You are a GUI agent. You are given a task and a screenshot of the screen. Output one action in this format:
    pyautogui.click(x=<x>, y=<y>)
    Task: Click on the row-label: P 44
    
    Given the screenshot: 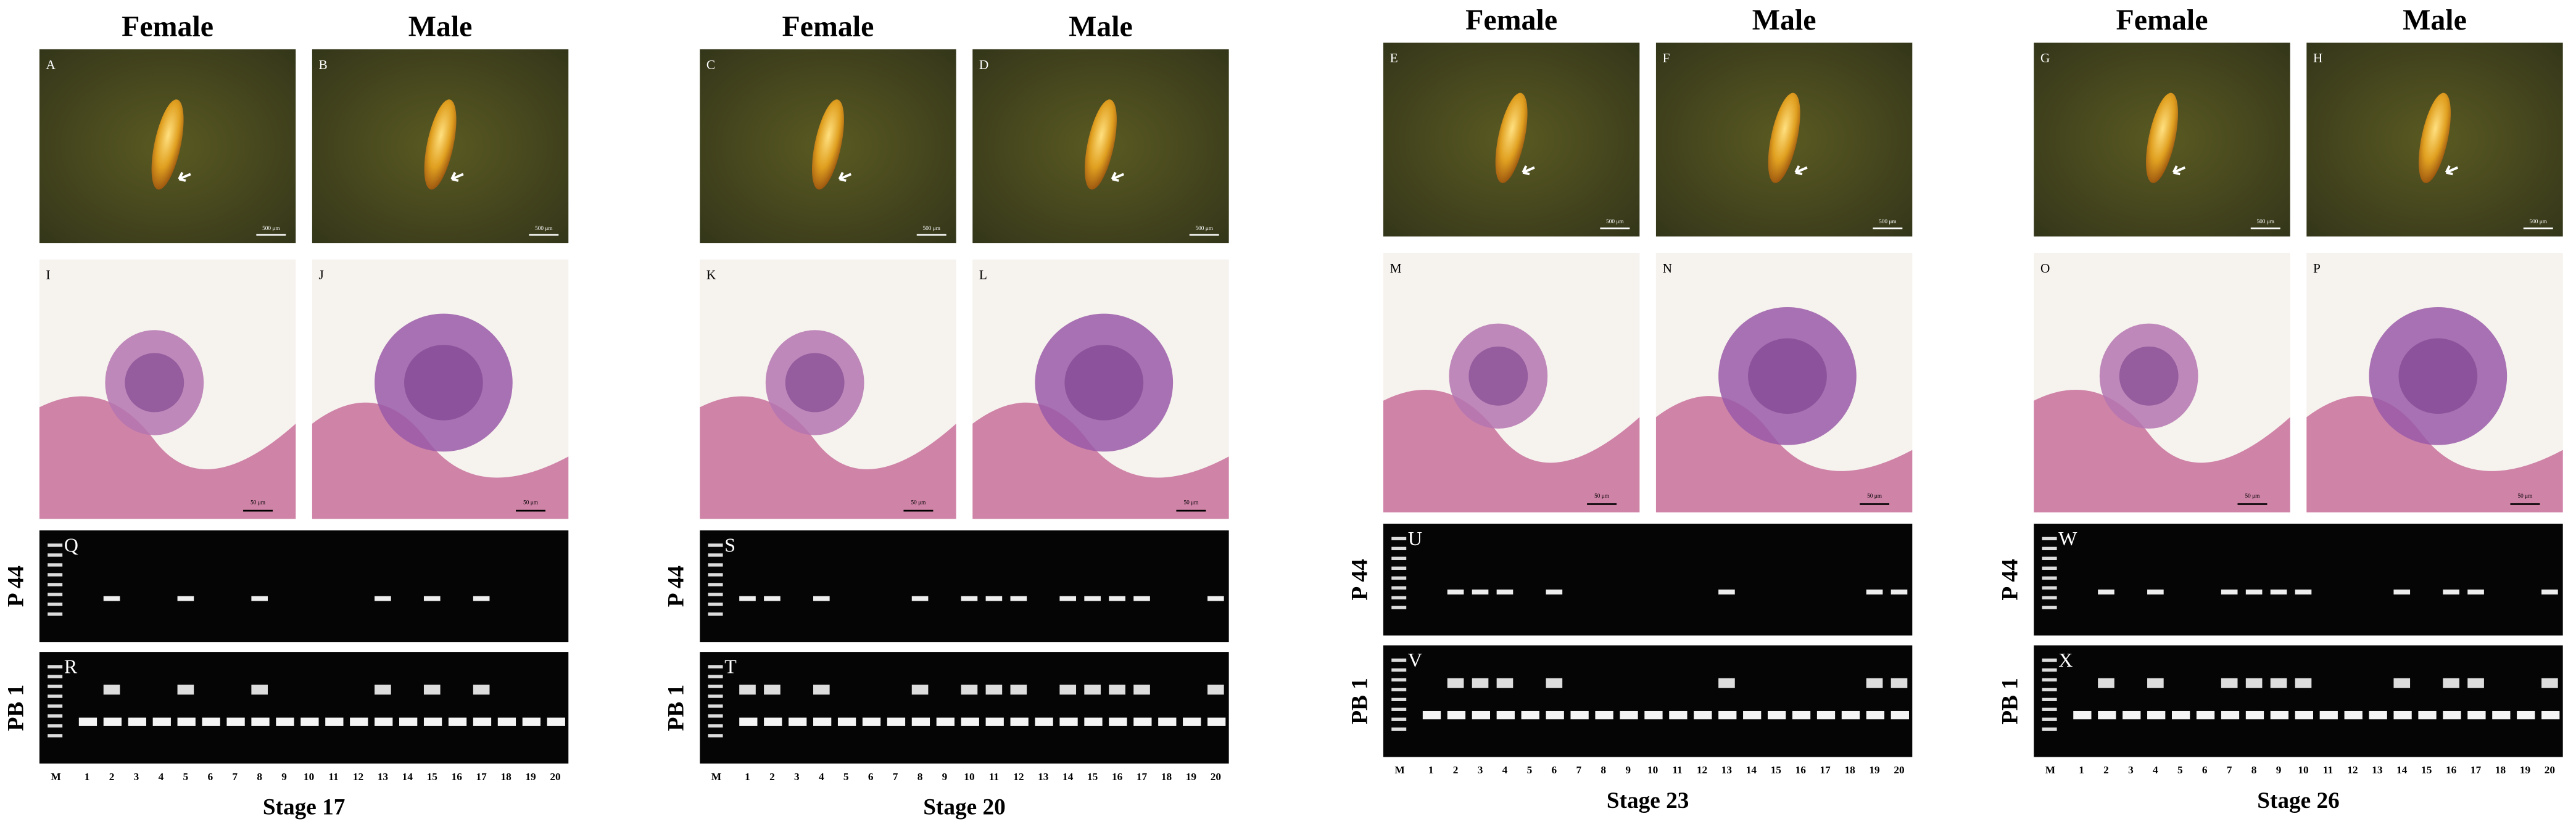 What is the action you would take?
    pyautogui.click(x=2010, y=579)
    